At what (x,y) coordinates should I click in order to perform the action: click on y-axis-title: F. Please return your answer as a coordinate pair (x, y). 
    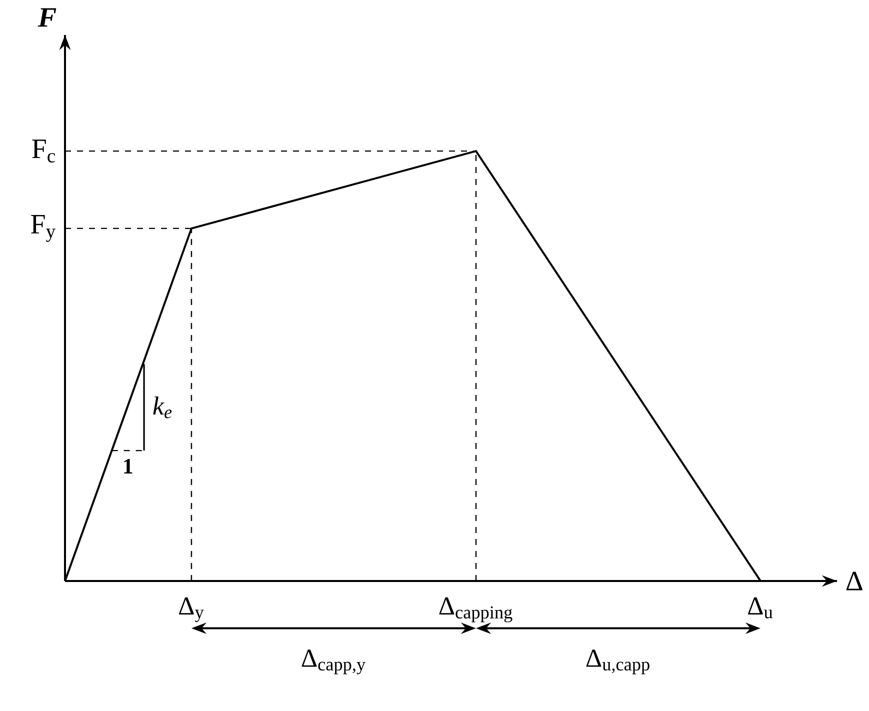
    Looking at the image, I should click on (47, 17).